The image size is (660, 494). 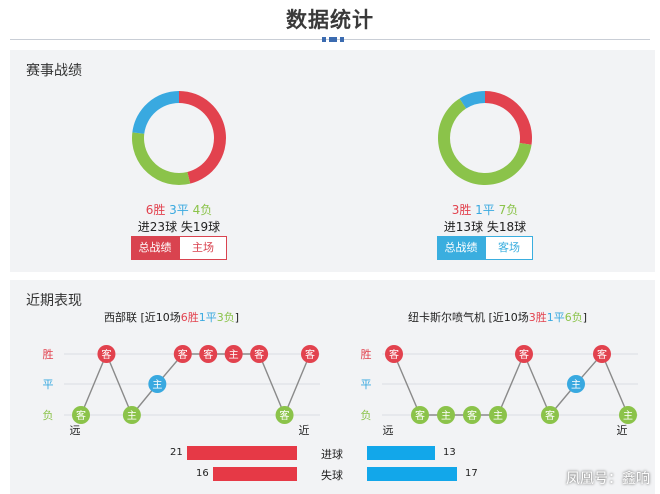 What do you see at coordinates (401, 453) in the screenshot?
I see `away-goals-bar` at bounding box center [401, 453].